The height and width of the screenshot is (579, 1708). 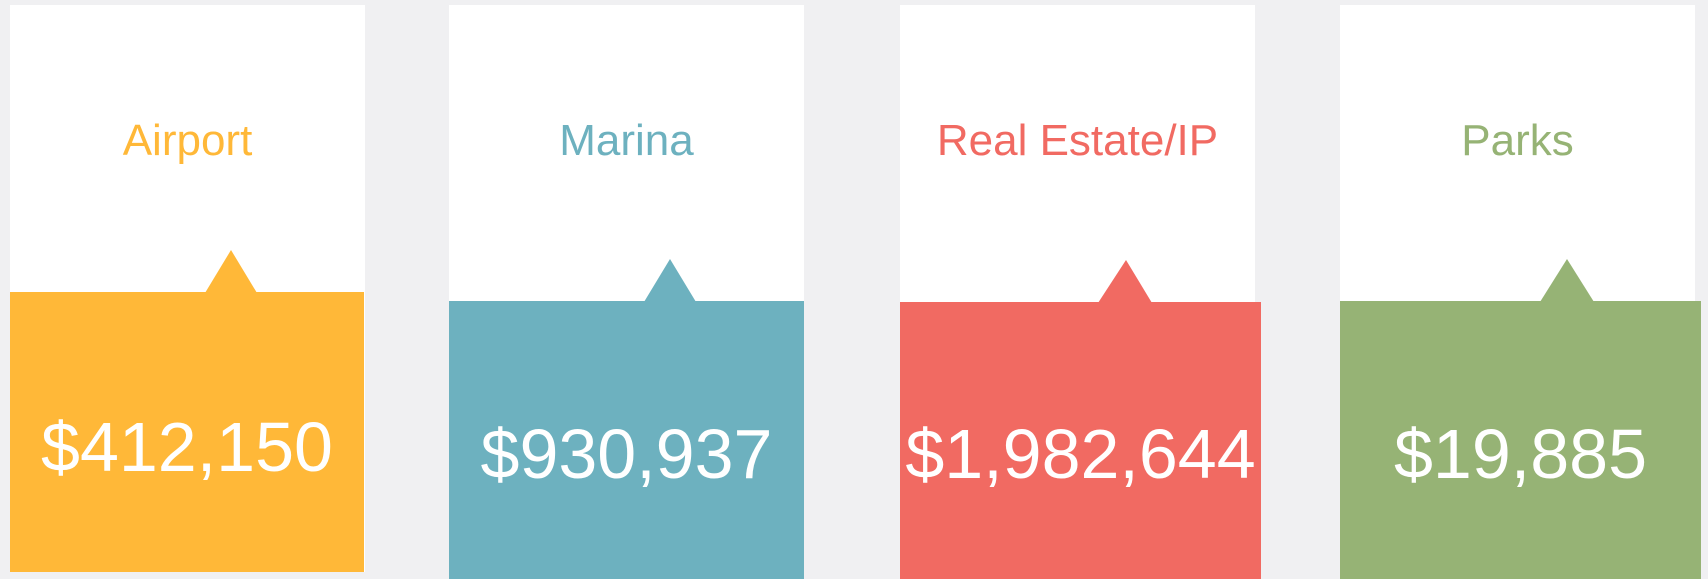 What do you see at coordinates (626, 140) in the screenshot?
I see `card-label: Marina` at bounding box center [626, 140].